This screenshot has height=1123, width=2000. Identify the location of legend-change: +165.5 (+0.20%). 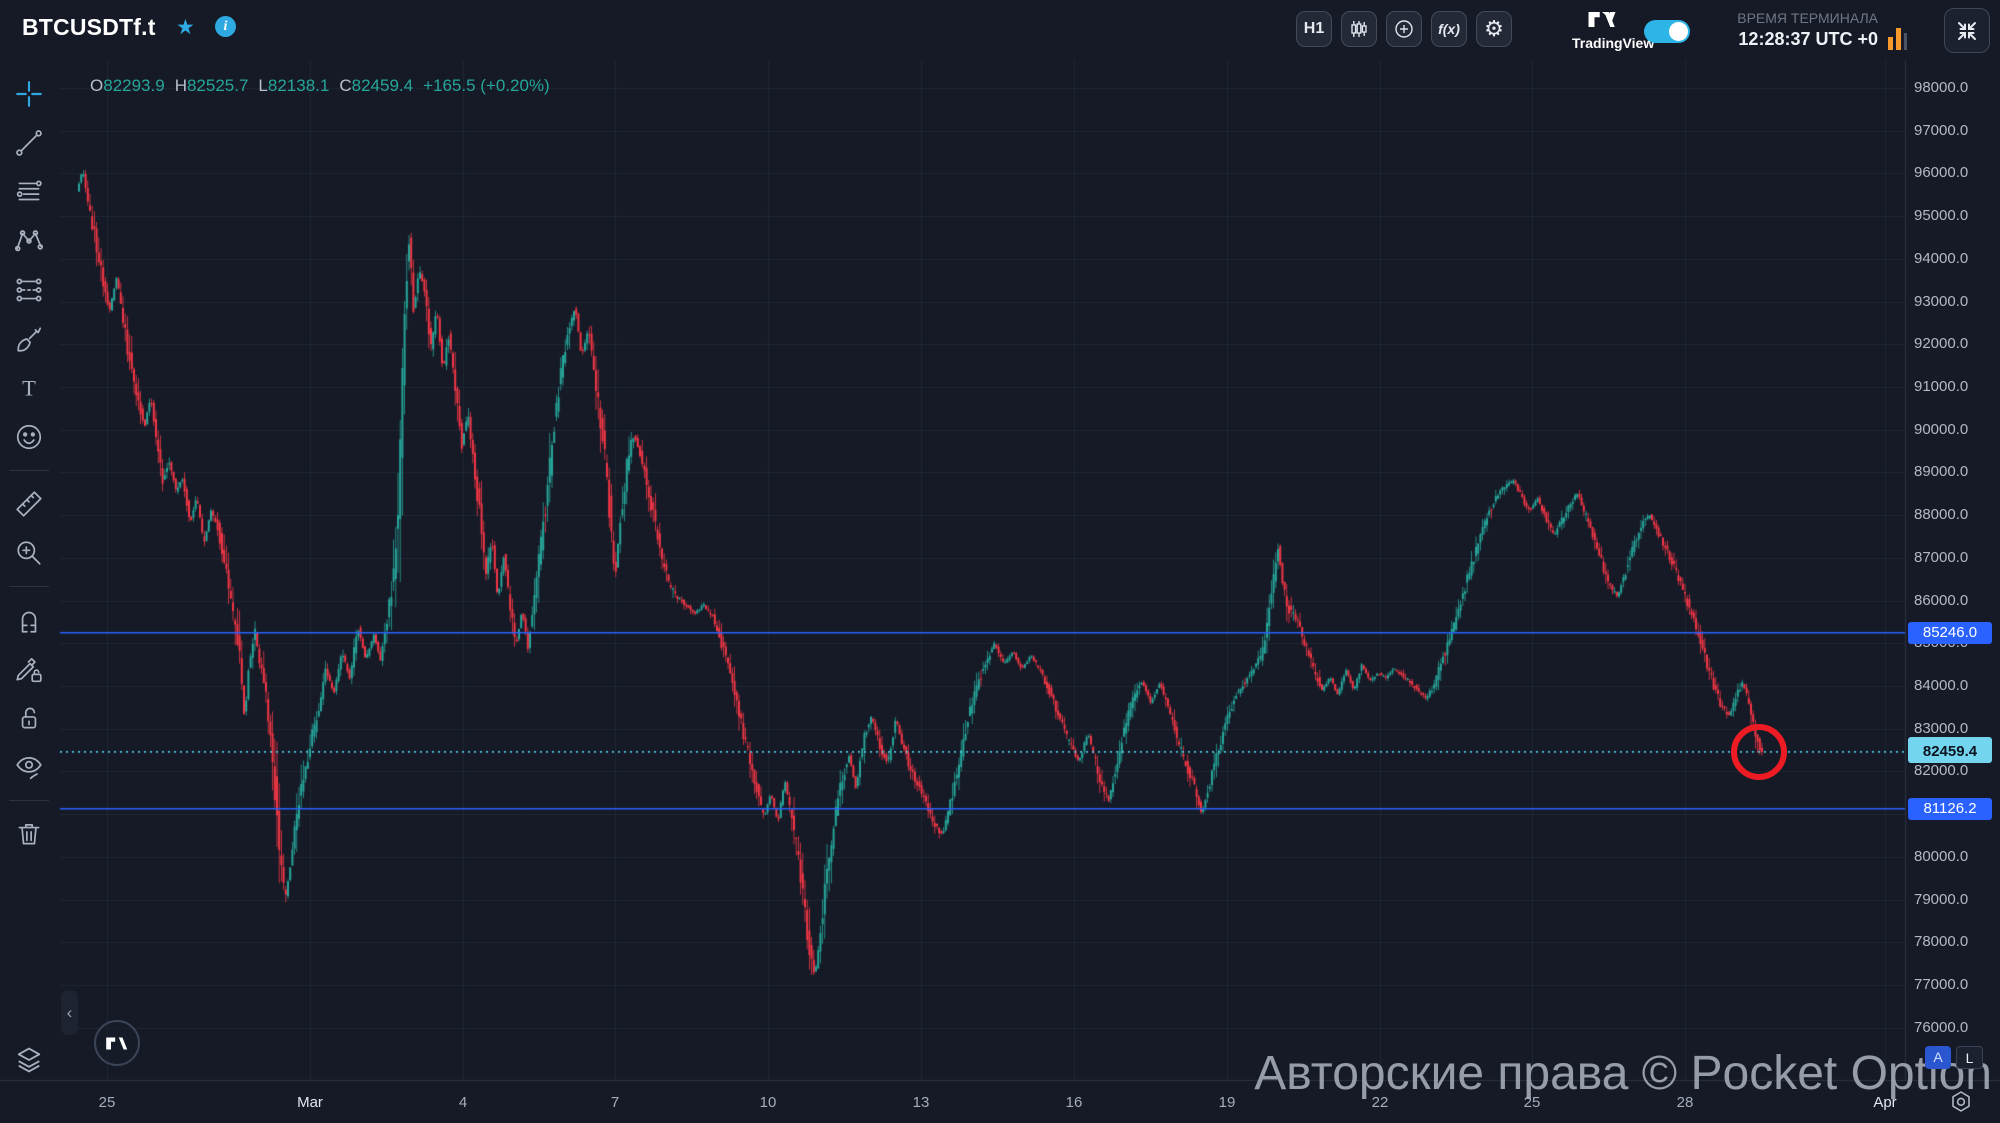
(486, 85).